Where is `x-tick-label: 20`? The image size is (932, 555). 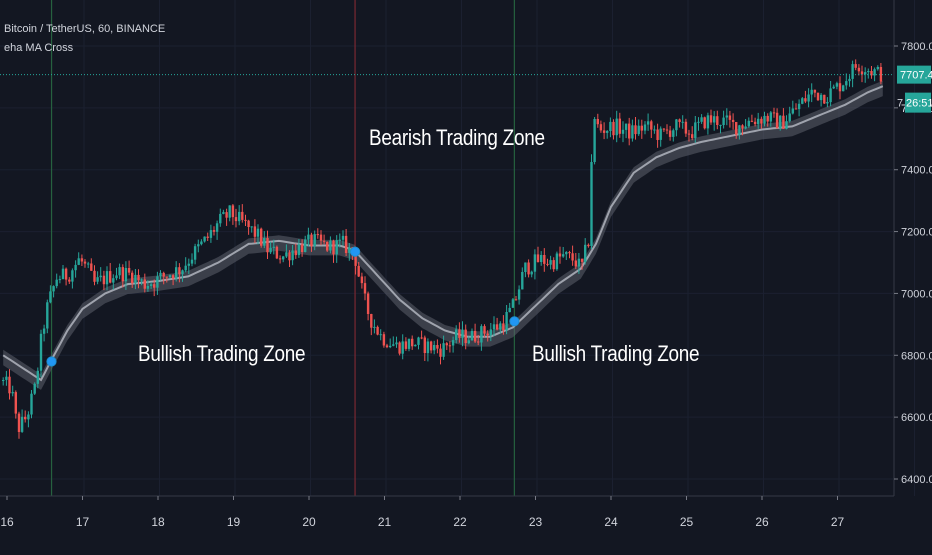
x-tick-label: 20 is located at coordinates (309, 522).